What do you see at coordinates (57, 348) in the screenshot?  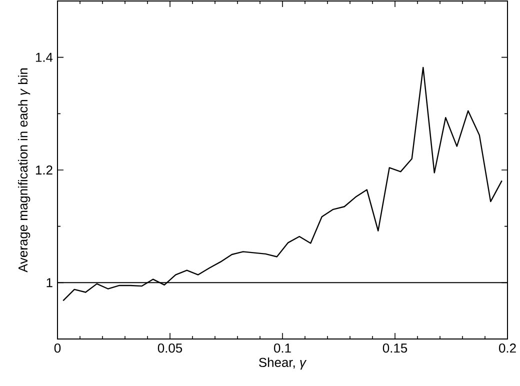 I see `x-tick-label: 0` at bounding box center [57, 348].